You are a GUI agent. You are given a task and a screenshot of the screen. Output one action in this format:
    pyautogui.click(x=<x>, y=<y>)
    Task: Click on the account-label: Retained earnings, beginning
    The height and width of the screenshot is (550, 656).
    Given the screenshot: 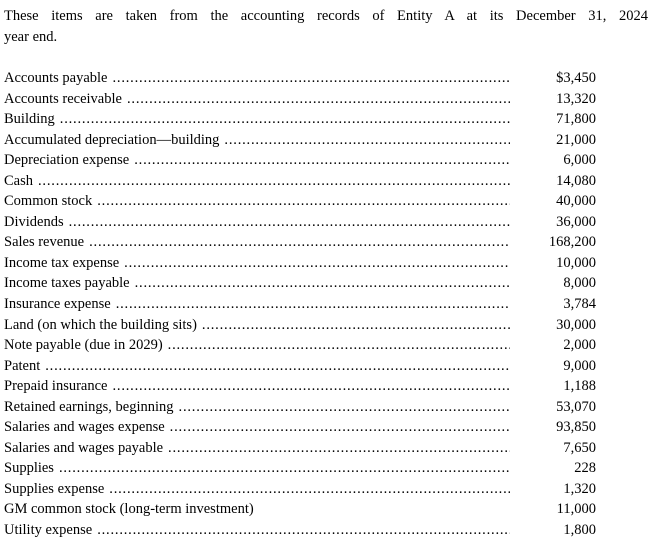 What is the action you would take?
    pyautogui.click(x=89, y=406)
    